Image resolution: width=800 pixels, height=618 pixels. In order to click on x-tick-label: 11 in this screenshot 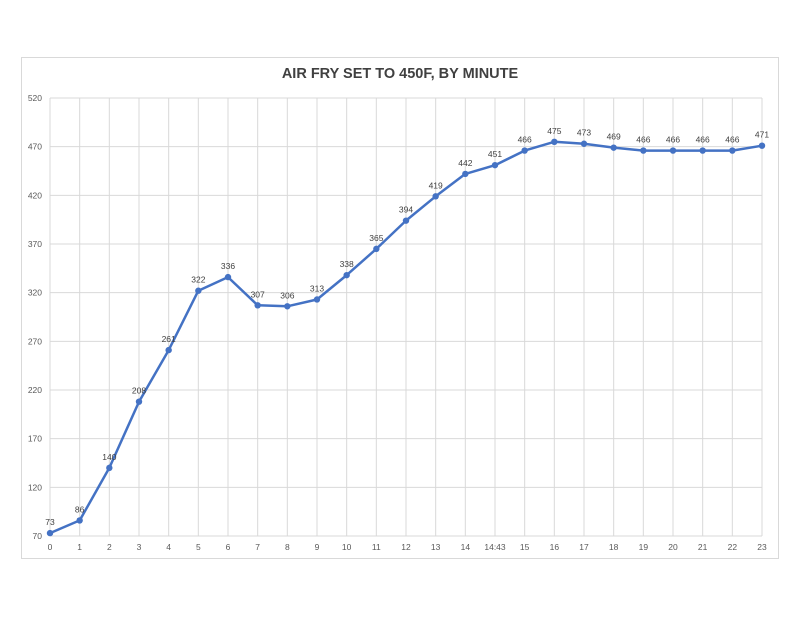, I will do `click(376, 547)`.